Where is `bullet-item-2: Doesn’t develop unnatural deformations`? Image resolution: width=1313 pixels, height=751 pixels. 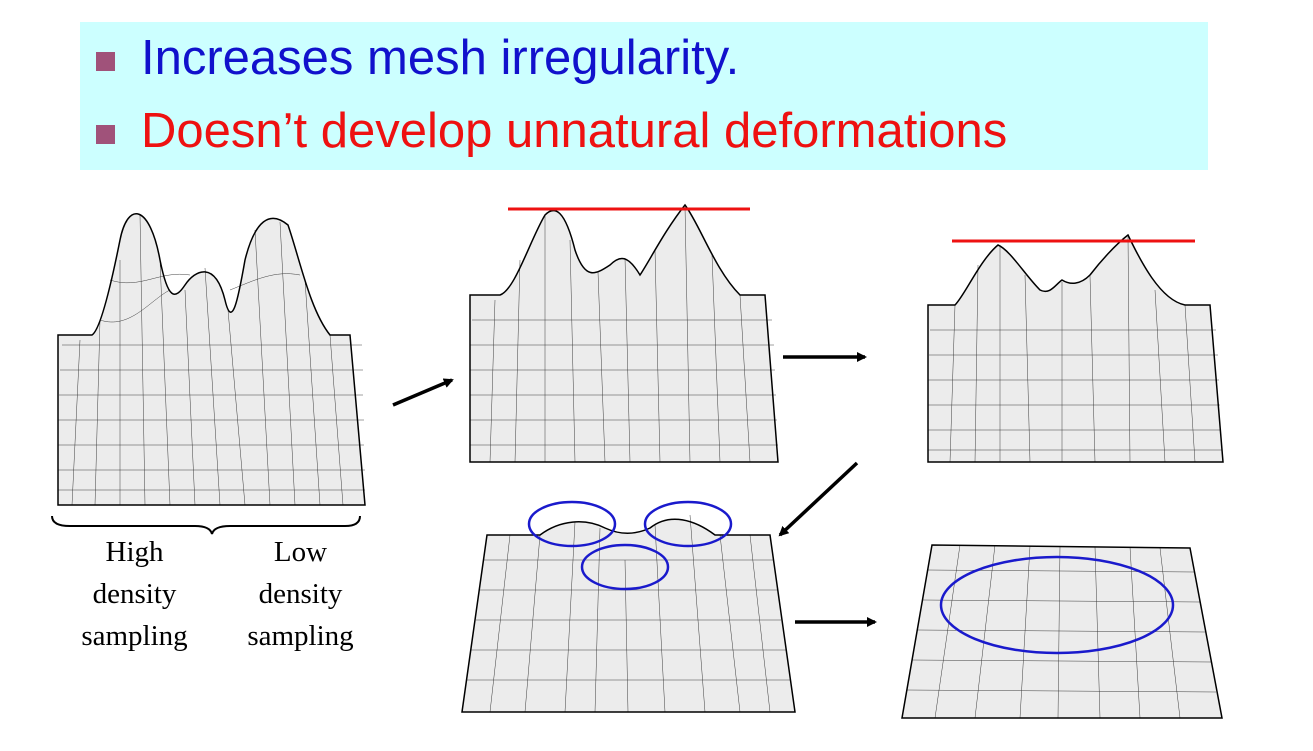 bullet-item-2: Doesn’t develop unnatural deformations is located at coordinates (551, 131).